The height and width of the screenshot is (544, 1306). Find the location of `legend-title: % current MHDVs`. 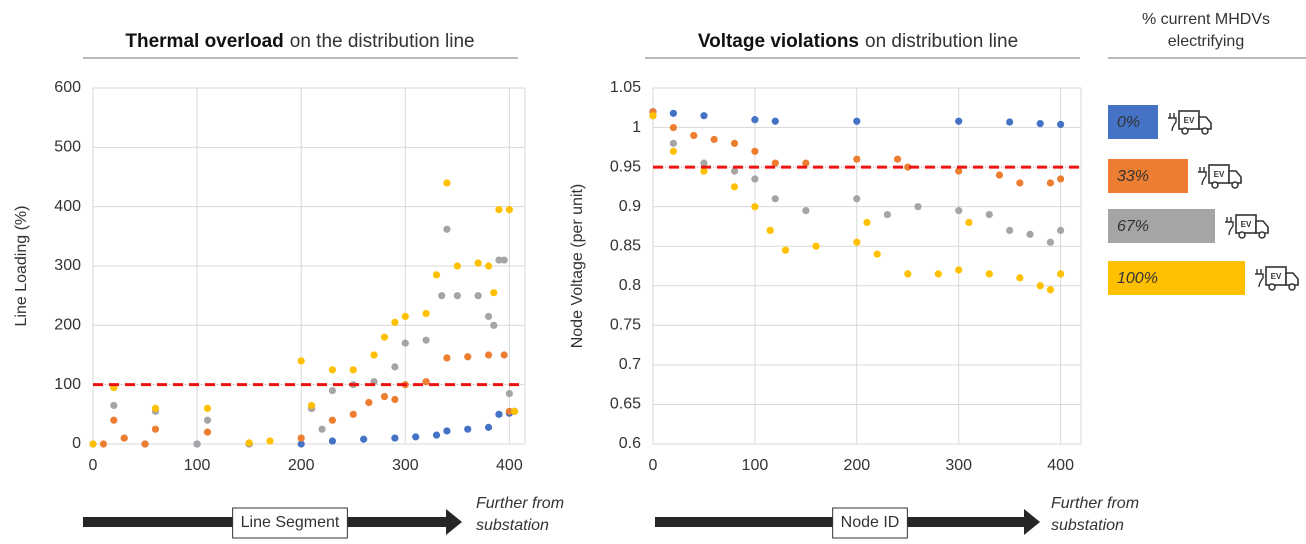

legend-title: % current MHDVs is located at coordinates (1206, 19).